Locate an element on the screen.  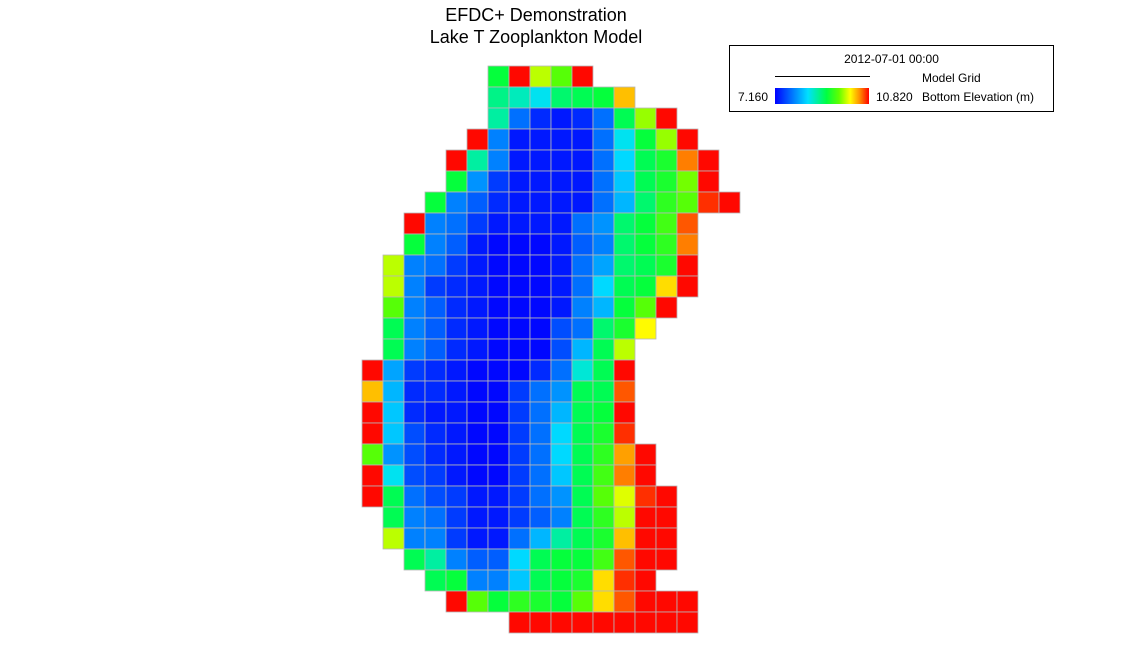
legend-max-value: 10.820 is located at coordinates (894, 97).